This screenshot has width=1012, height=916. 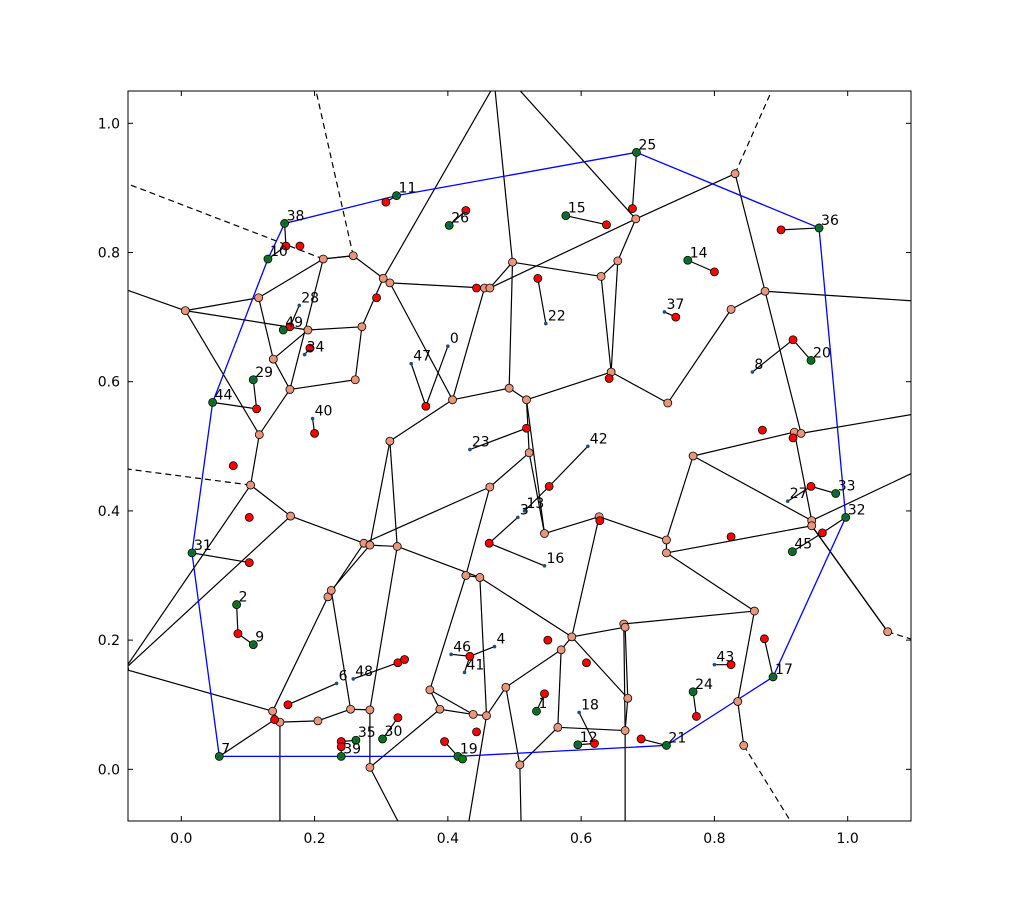 What do you see at coordinates (224, 395) in the screenshot?
I see `site-label: 44` at bounding box center [224, 395].